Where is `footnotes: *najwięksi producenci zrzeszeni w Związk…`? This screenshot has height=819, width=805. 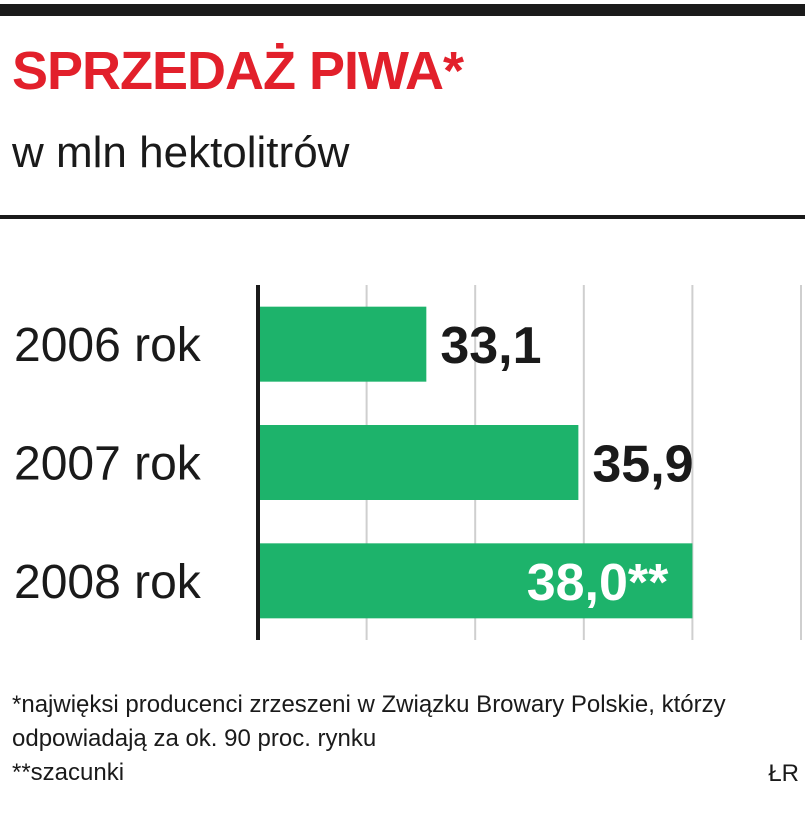
footnotes: *najwięksi producenci zrzeszeni w Związk… is located at coordinates (372, 739).